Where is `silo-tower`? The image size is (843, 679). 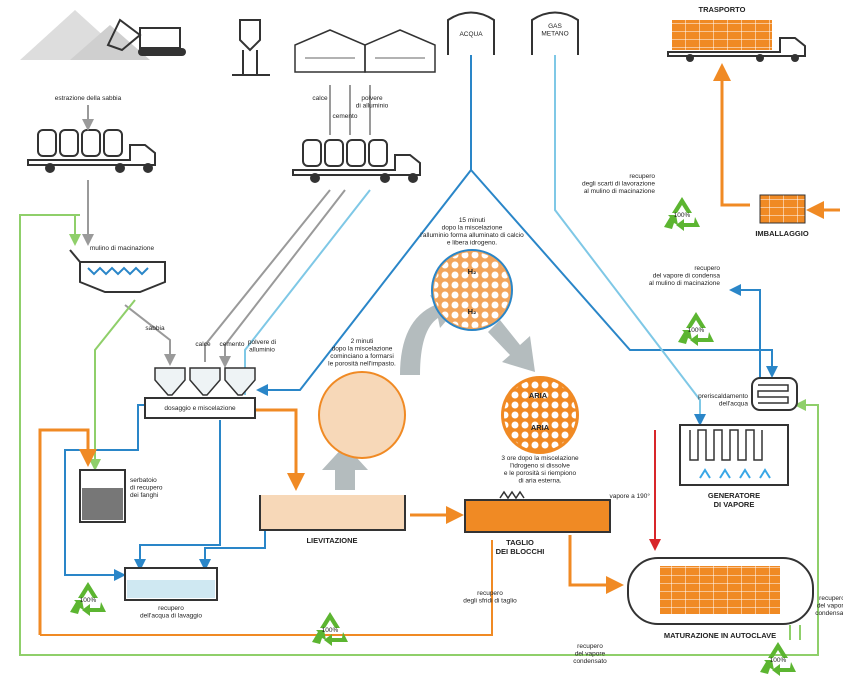 silo-tower is located at coordinates (251, 47).